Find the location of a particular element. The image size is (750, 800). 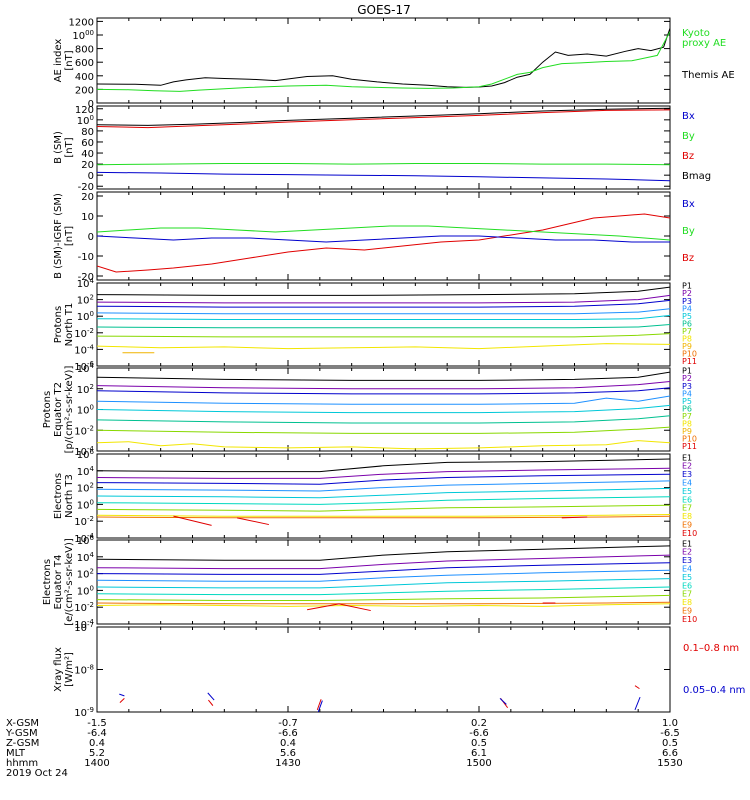

legend-item: Bx is located at coordinates (688, 116).